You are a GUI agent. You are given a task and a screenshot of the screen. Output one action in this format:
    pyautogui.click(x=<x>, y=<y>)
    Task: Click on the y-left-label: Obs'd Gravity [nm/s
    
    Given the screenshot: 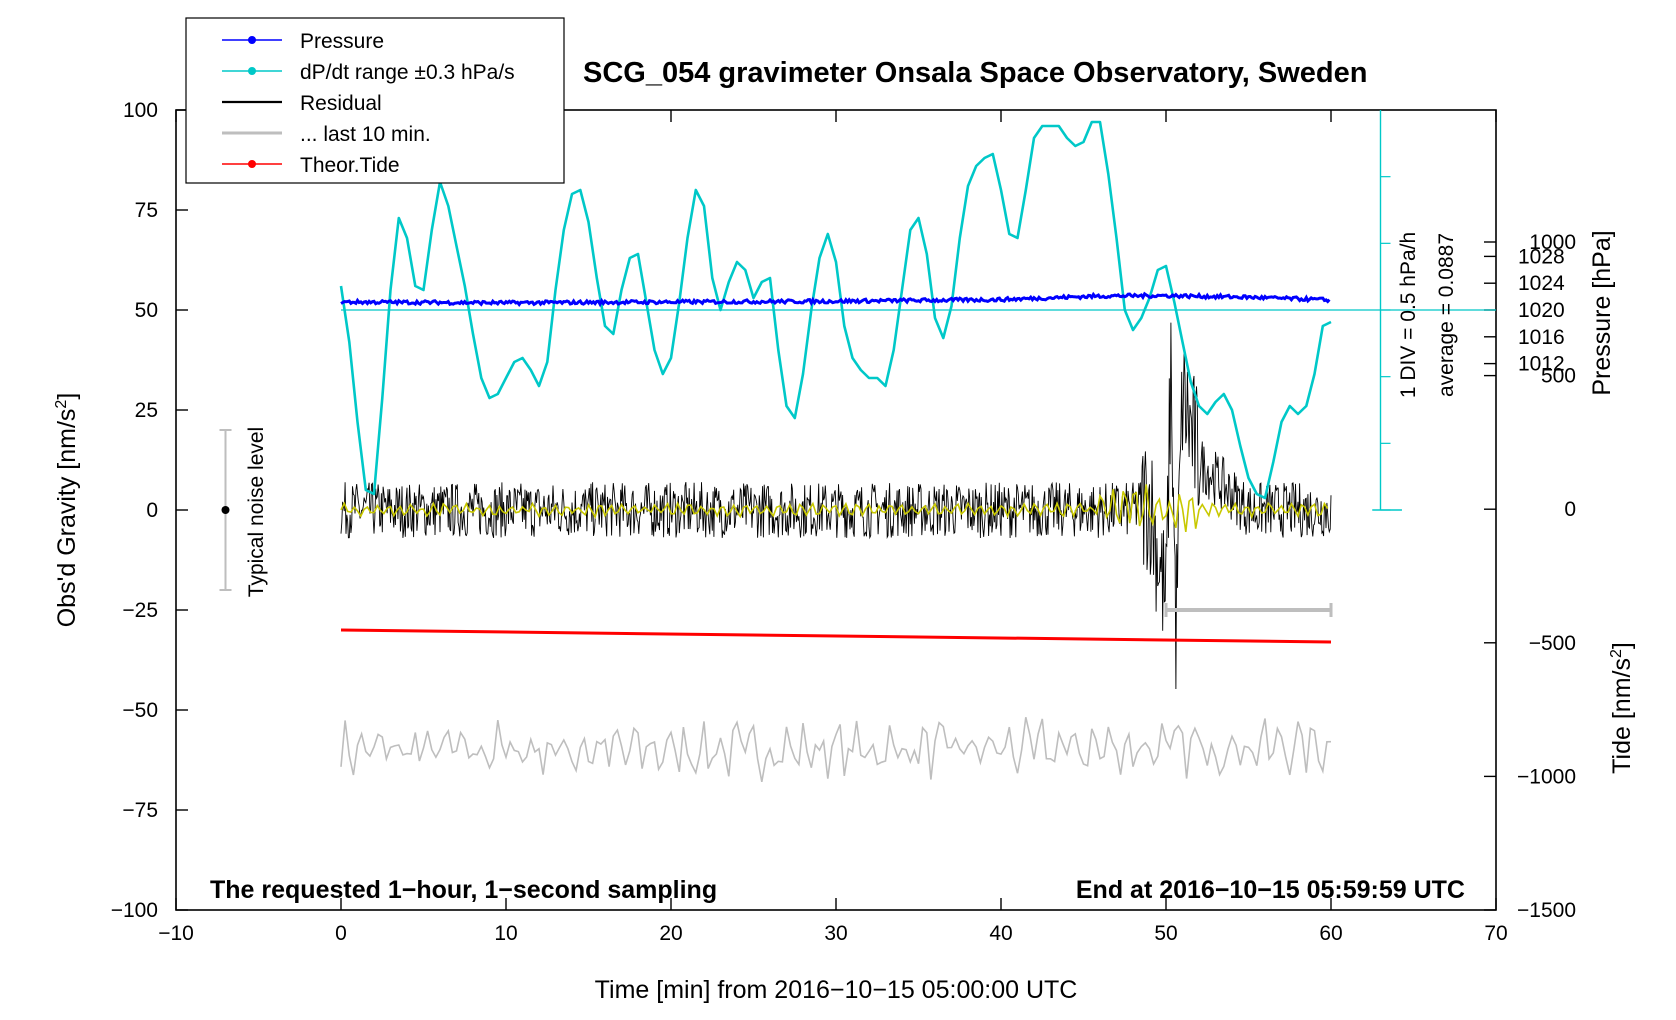 What is the action you would take?
    pyautogui.click(x=67, y=518)
    